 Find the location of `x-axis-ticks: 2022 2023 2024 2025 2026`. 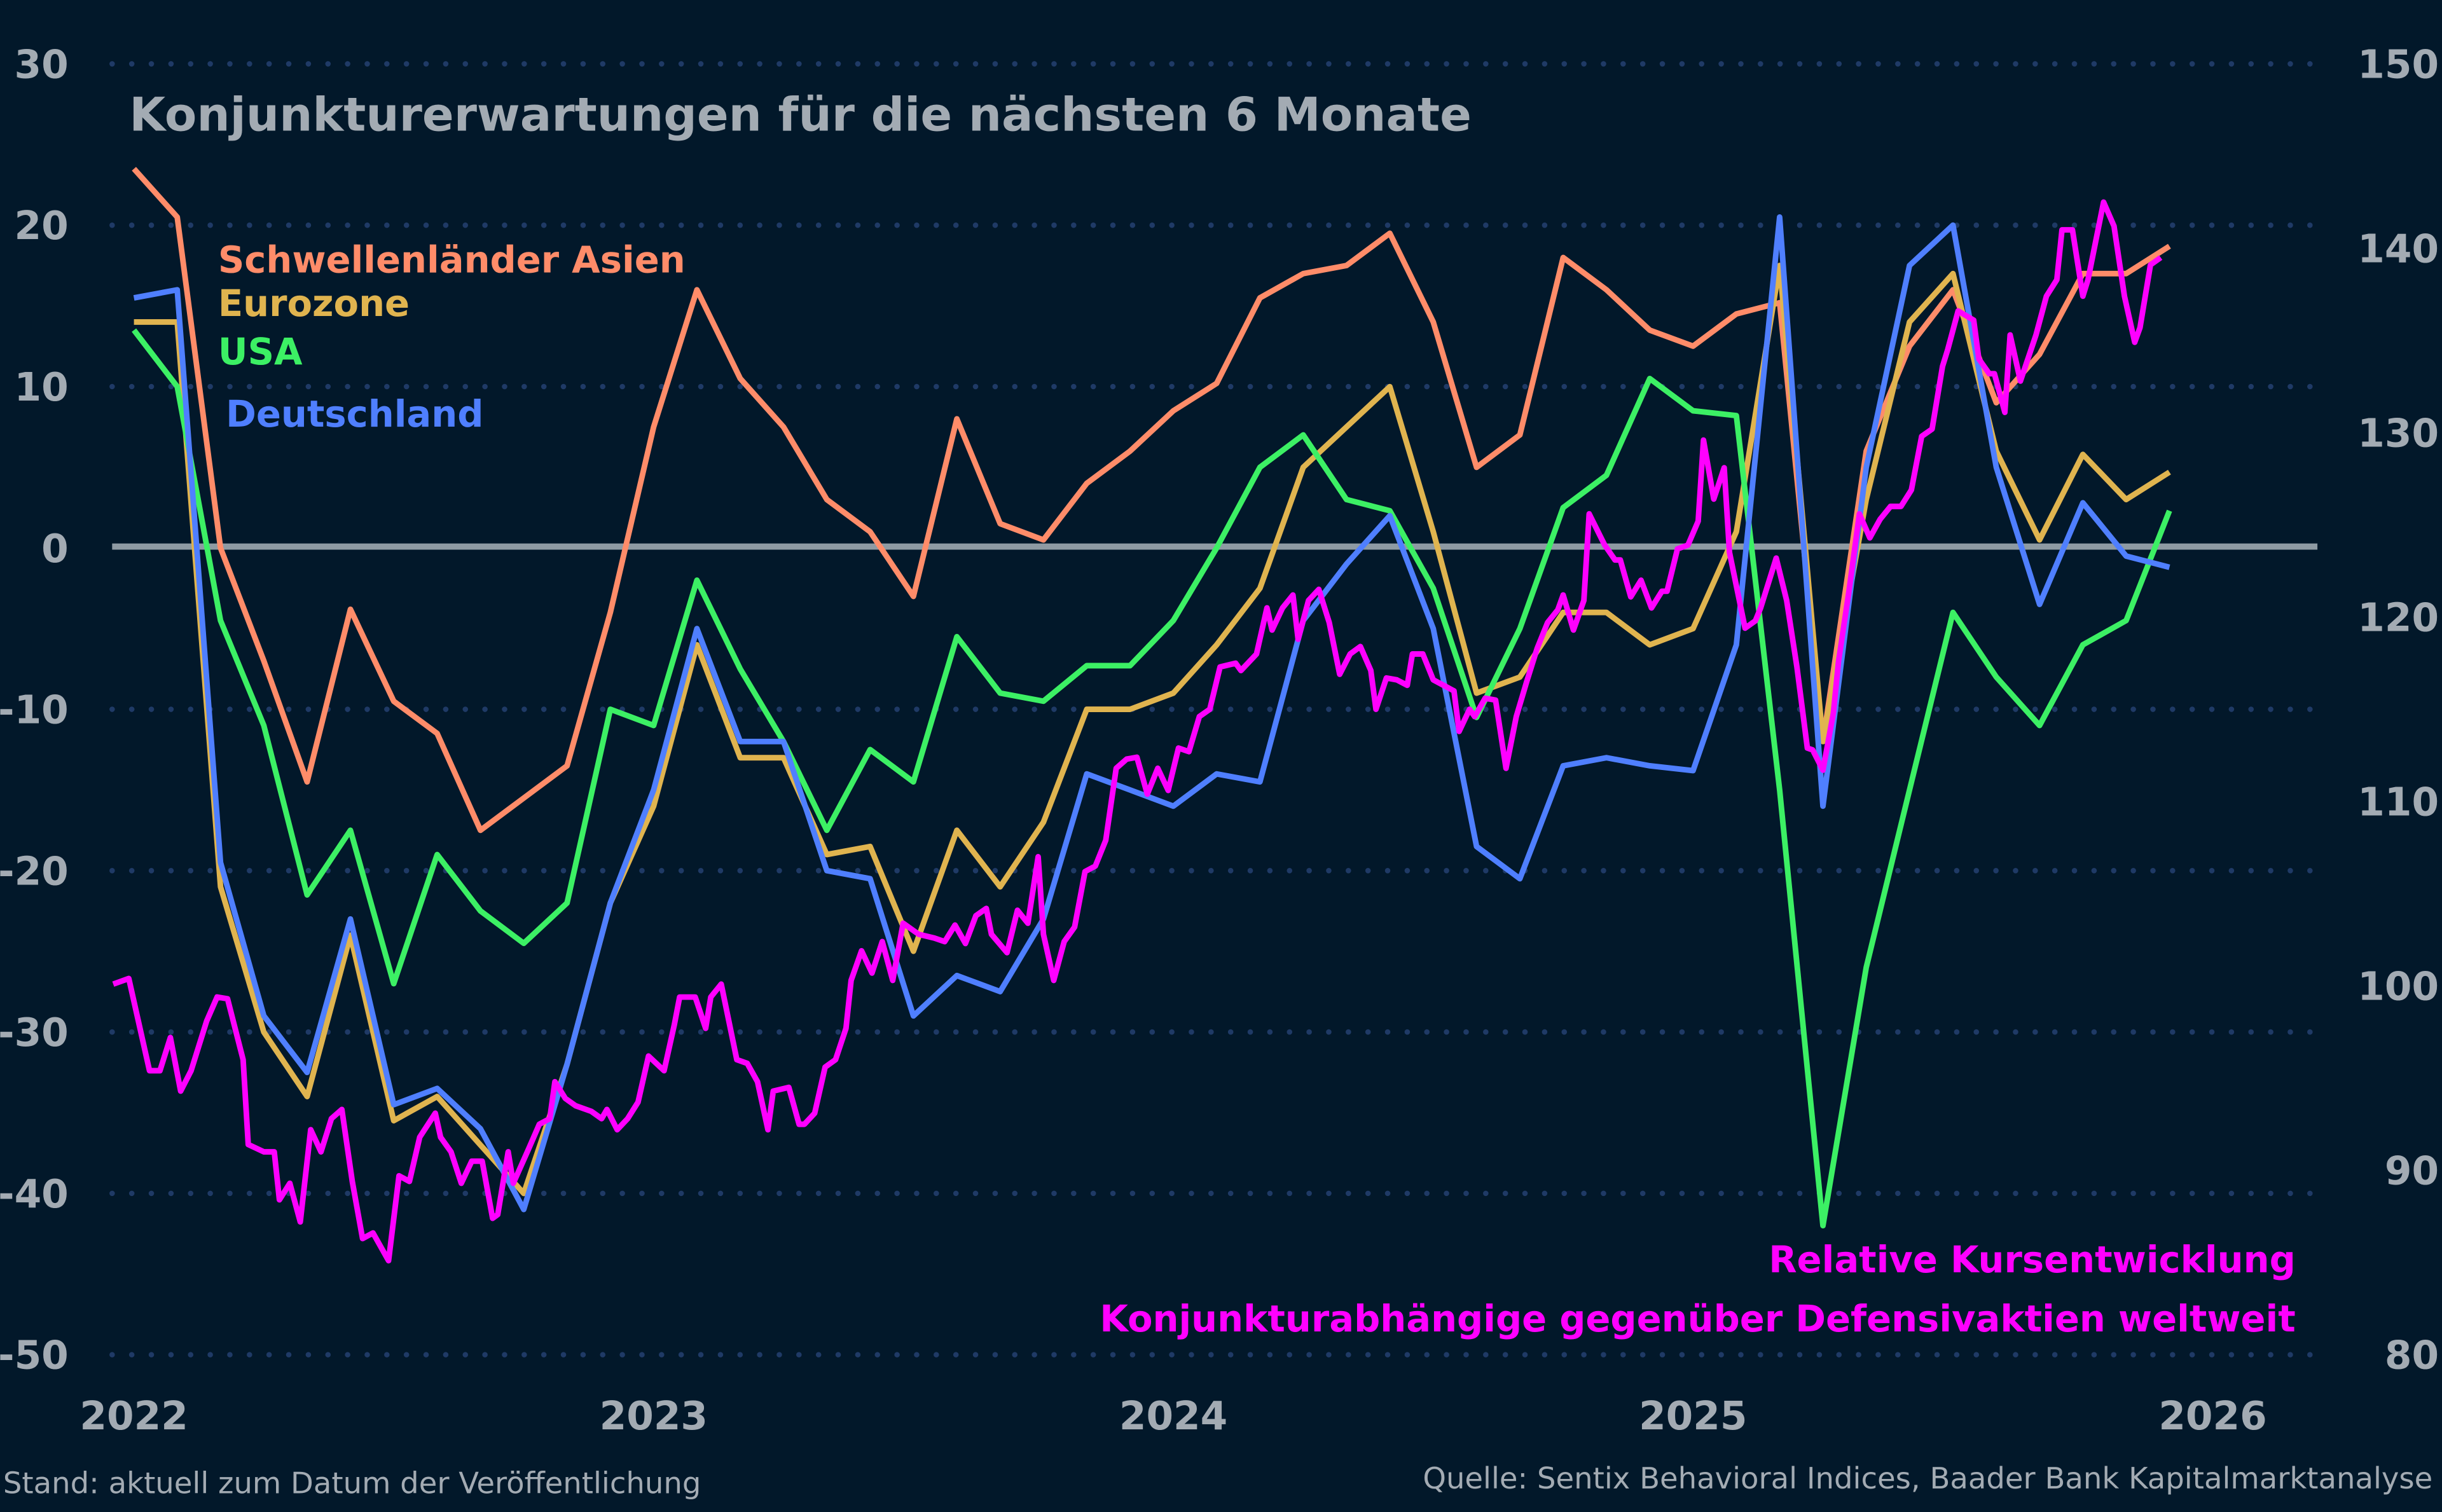

x-axis-ticks: 2022 2023 2024 2025 2026 is located at coordinates (1172, 1416).